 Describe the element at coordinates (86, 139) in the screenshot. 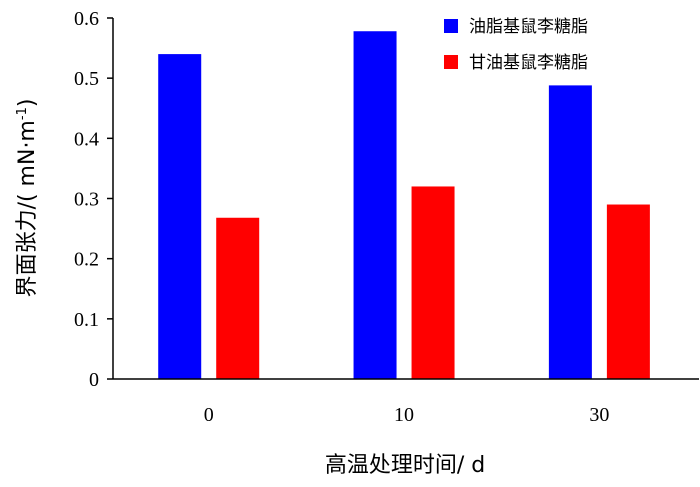

I see `y-tick-label: 0.4` at that location.